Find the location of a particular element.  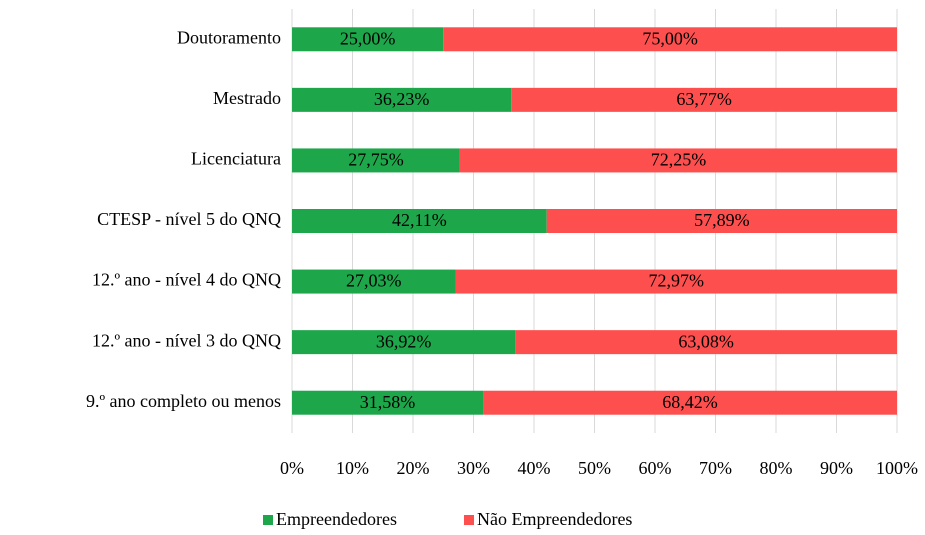

x-tick-label: 30% is located at coordinates (473, 468).